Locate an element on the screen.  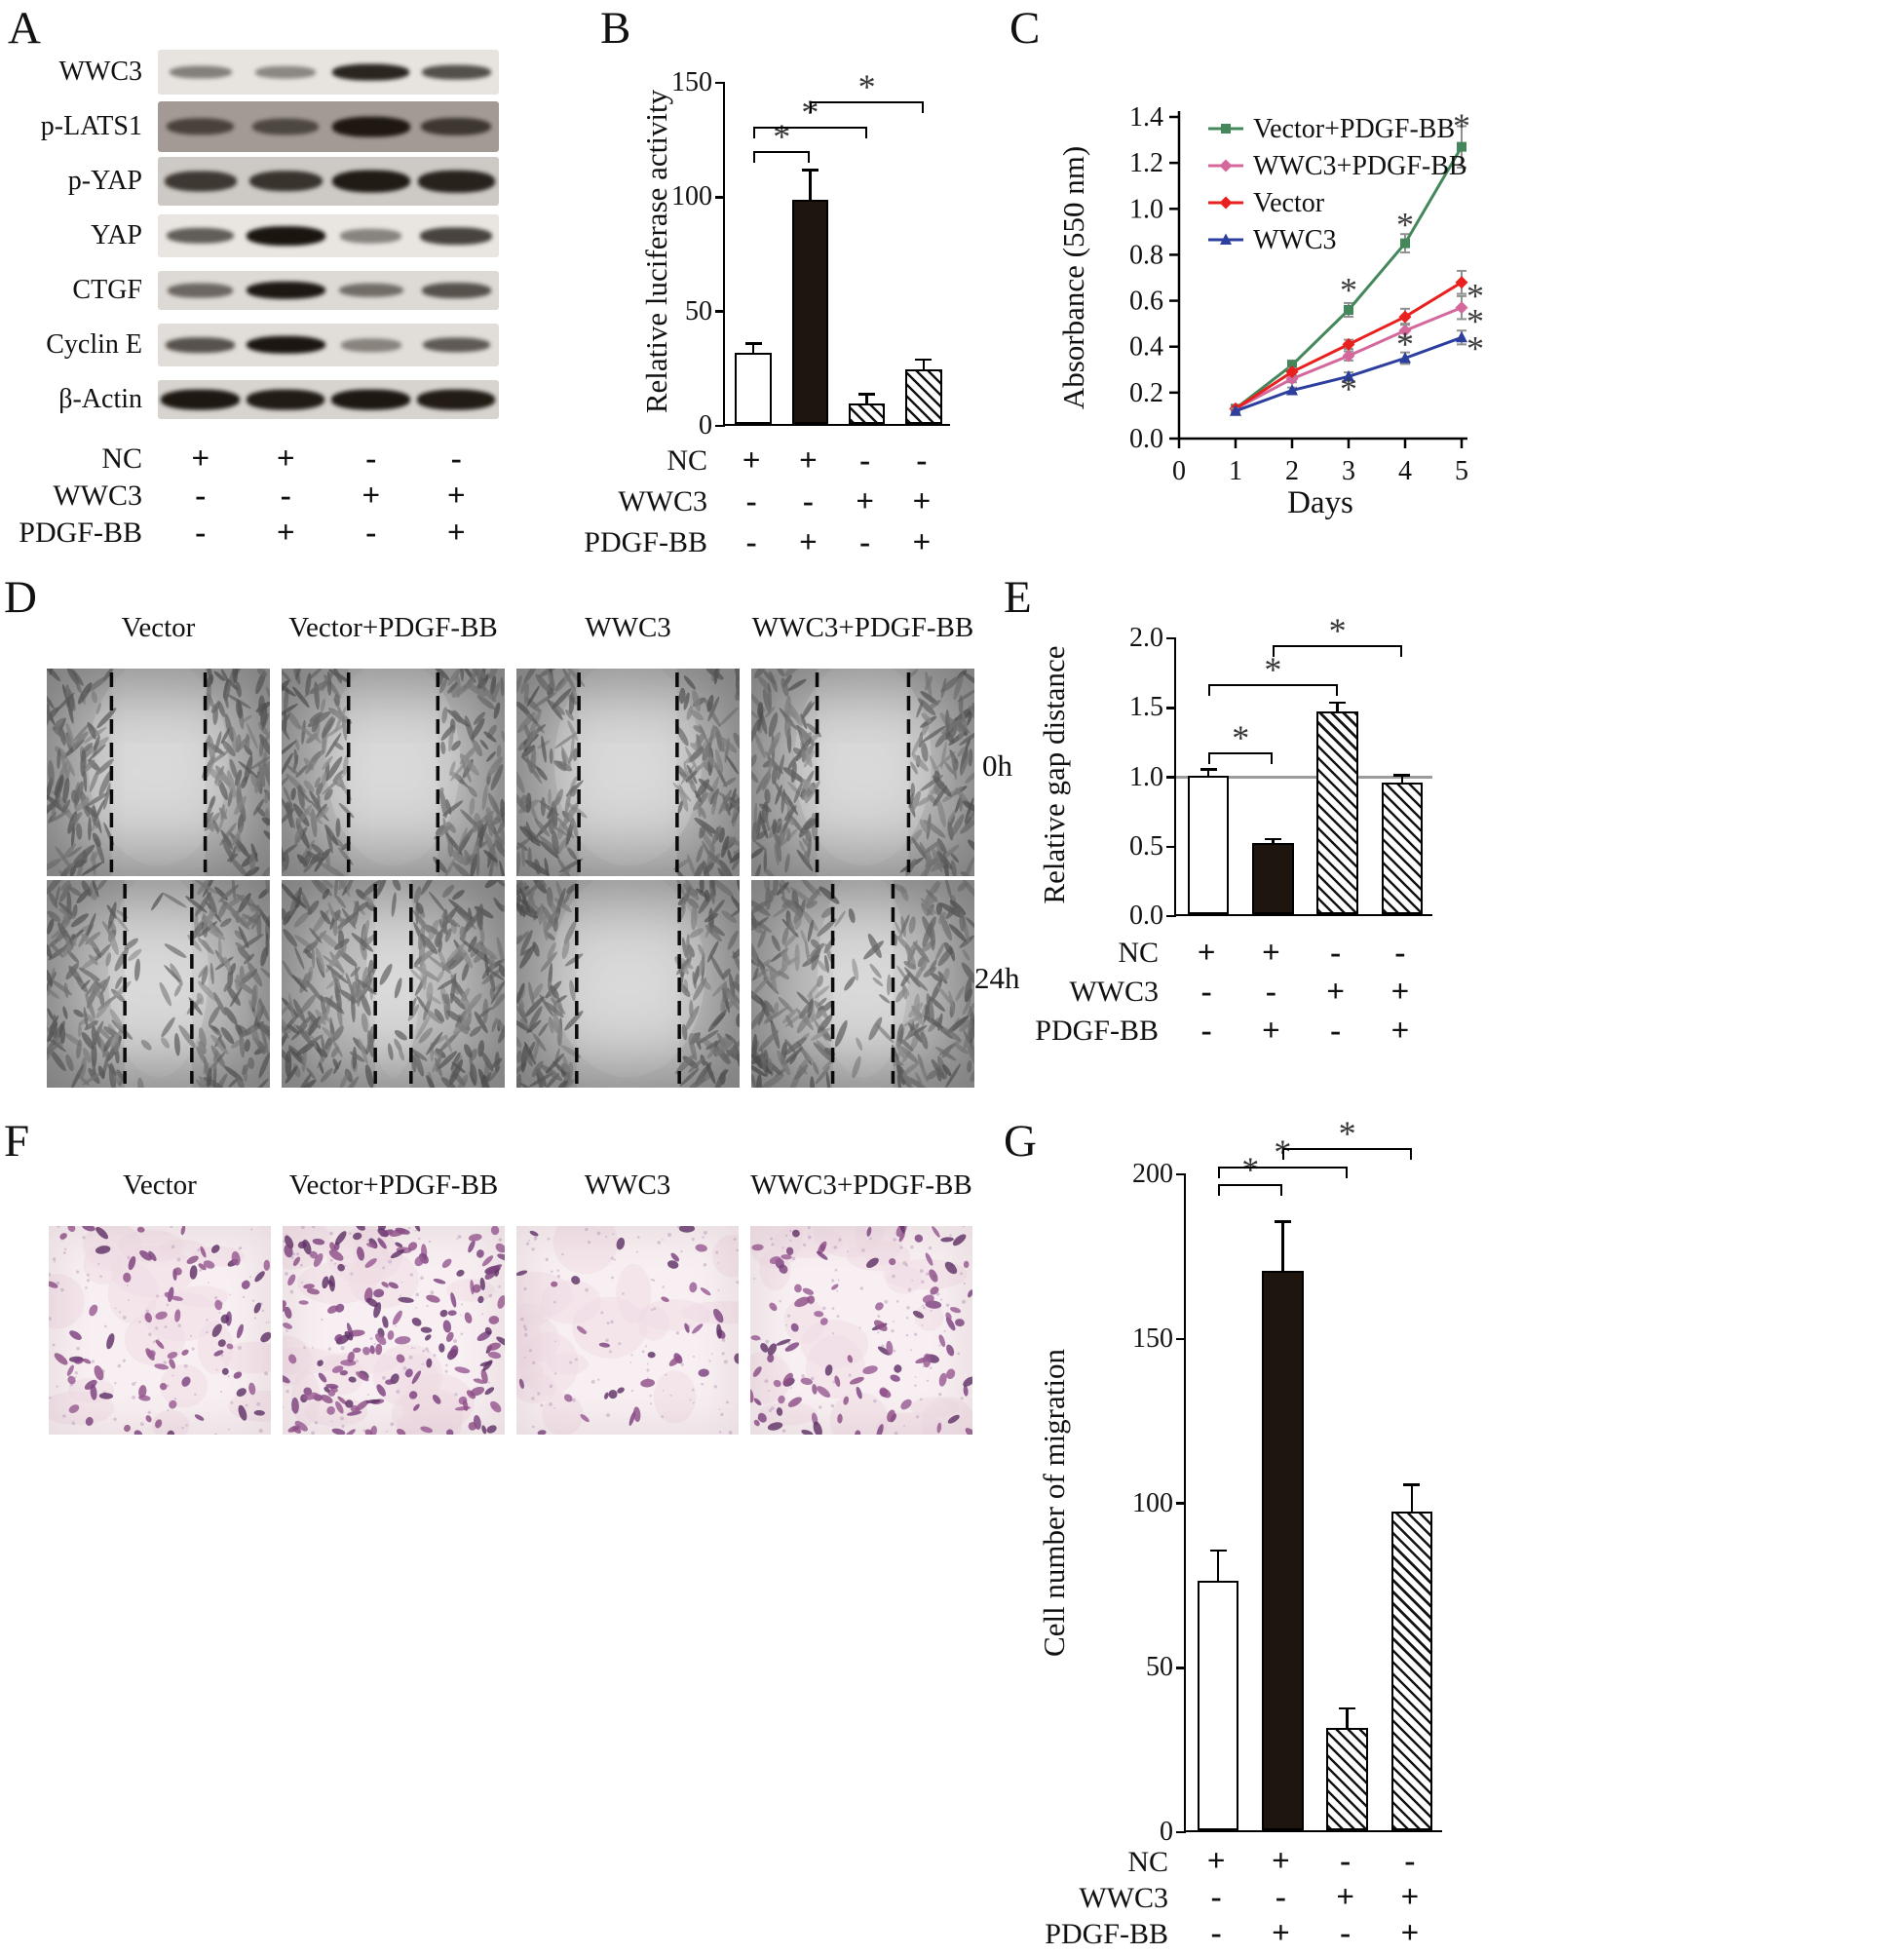
error-bar is located at coordinates (866, 398).